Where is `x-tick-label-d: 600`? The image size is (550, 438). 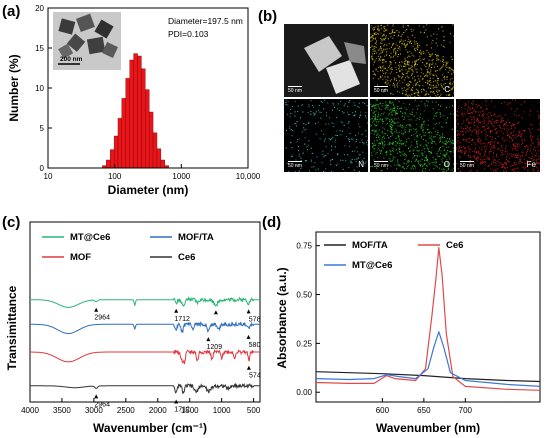 x-tick-label-d: 600 is located at coordinates (383, 410).